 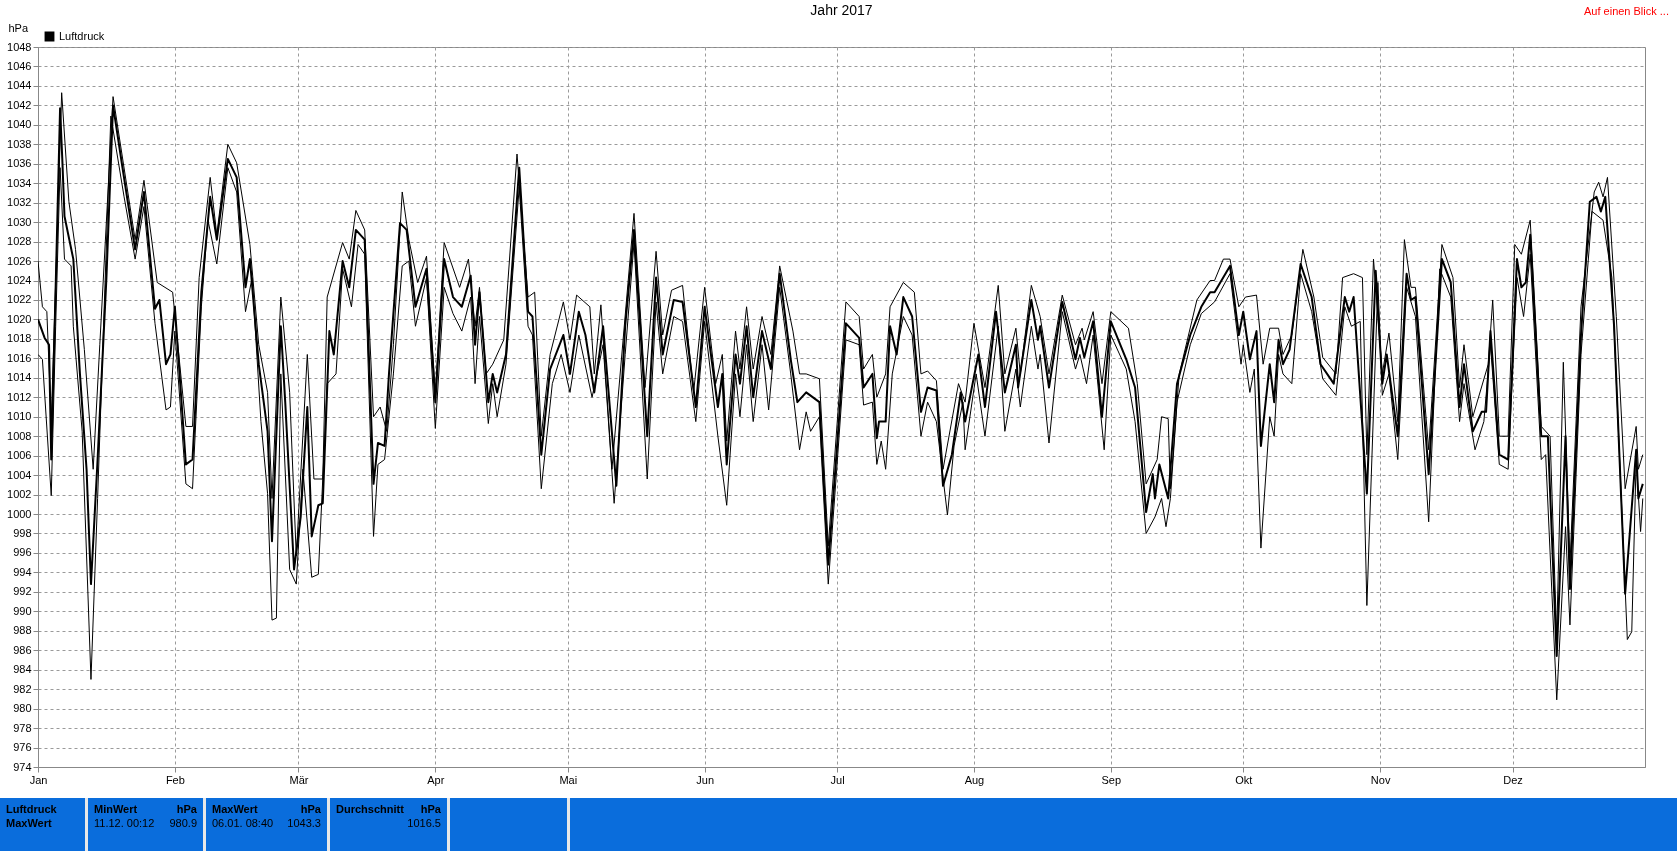 What do you see at coordinates (19, 435) in the screenshot?
I see `y-tick-label: 1008` at bounding box center [19, 435].